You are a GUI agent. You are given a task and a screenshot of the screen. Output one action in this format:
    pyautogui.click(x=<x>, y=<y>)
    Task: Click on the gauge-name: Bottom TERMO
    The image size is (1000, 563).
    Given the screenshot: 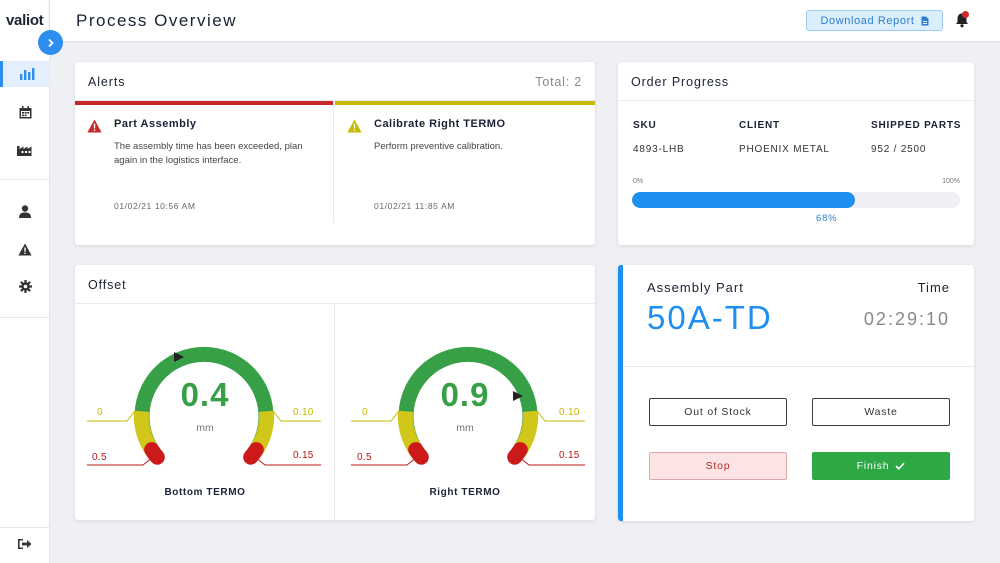 What is the action you would take?
    pyautogui.click(x=205, y=492)
    